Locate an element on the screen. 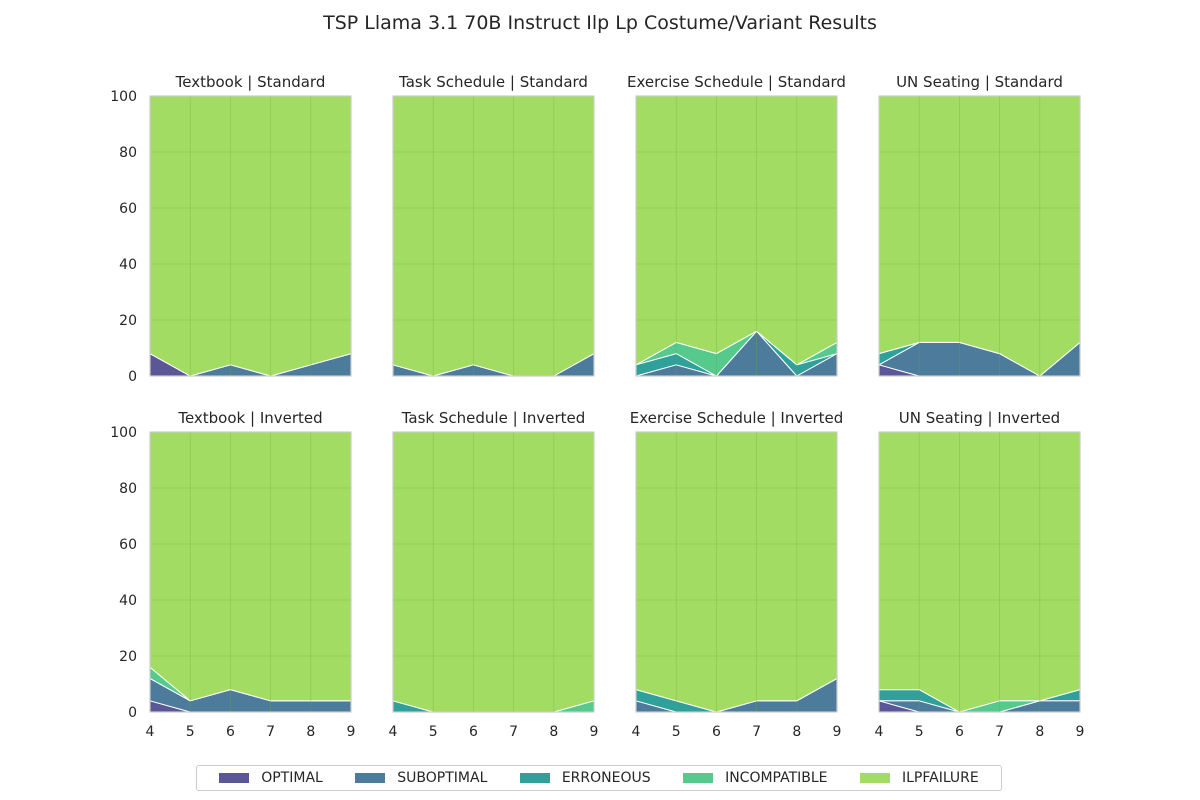 The width and height of the screenshot is (1200, 800). legend-item-suboptimal: SUBOPTIMAL is located at coordinates (421, 778).